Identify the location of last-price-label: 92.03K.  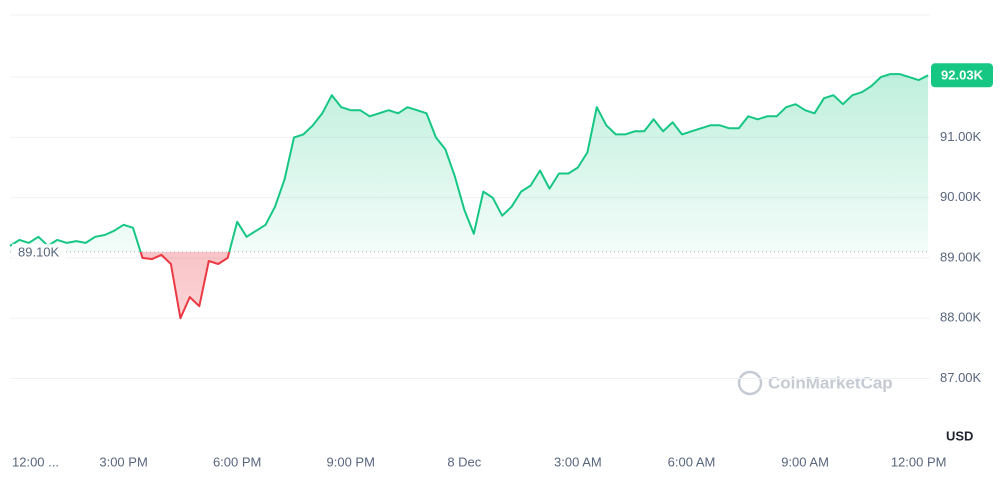
(962, 75).